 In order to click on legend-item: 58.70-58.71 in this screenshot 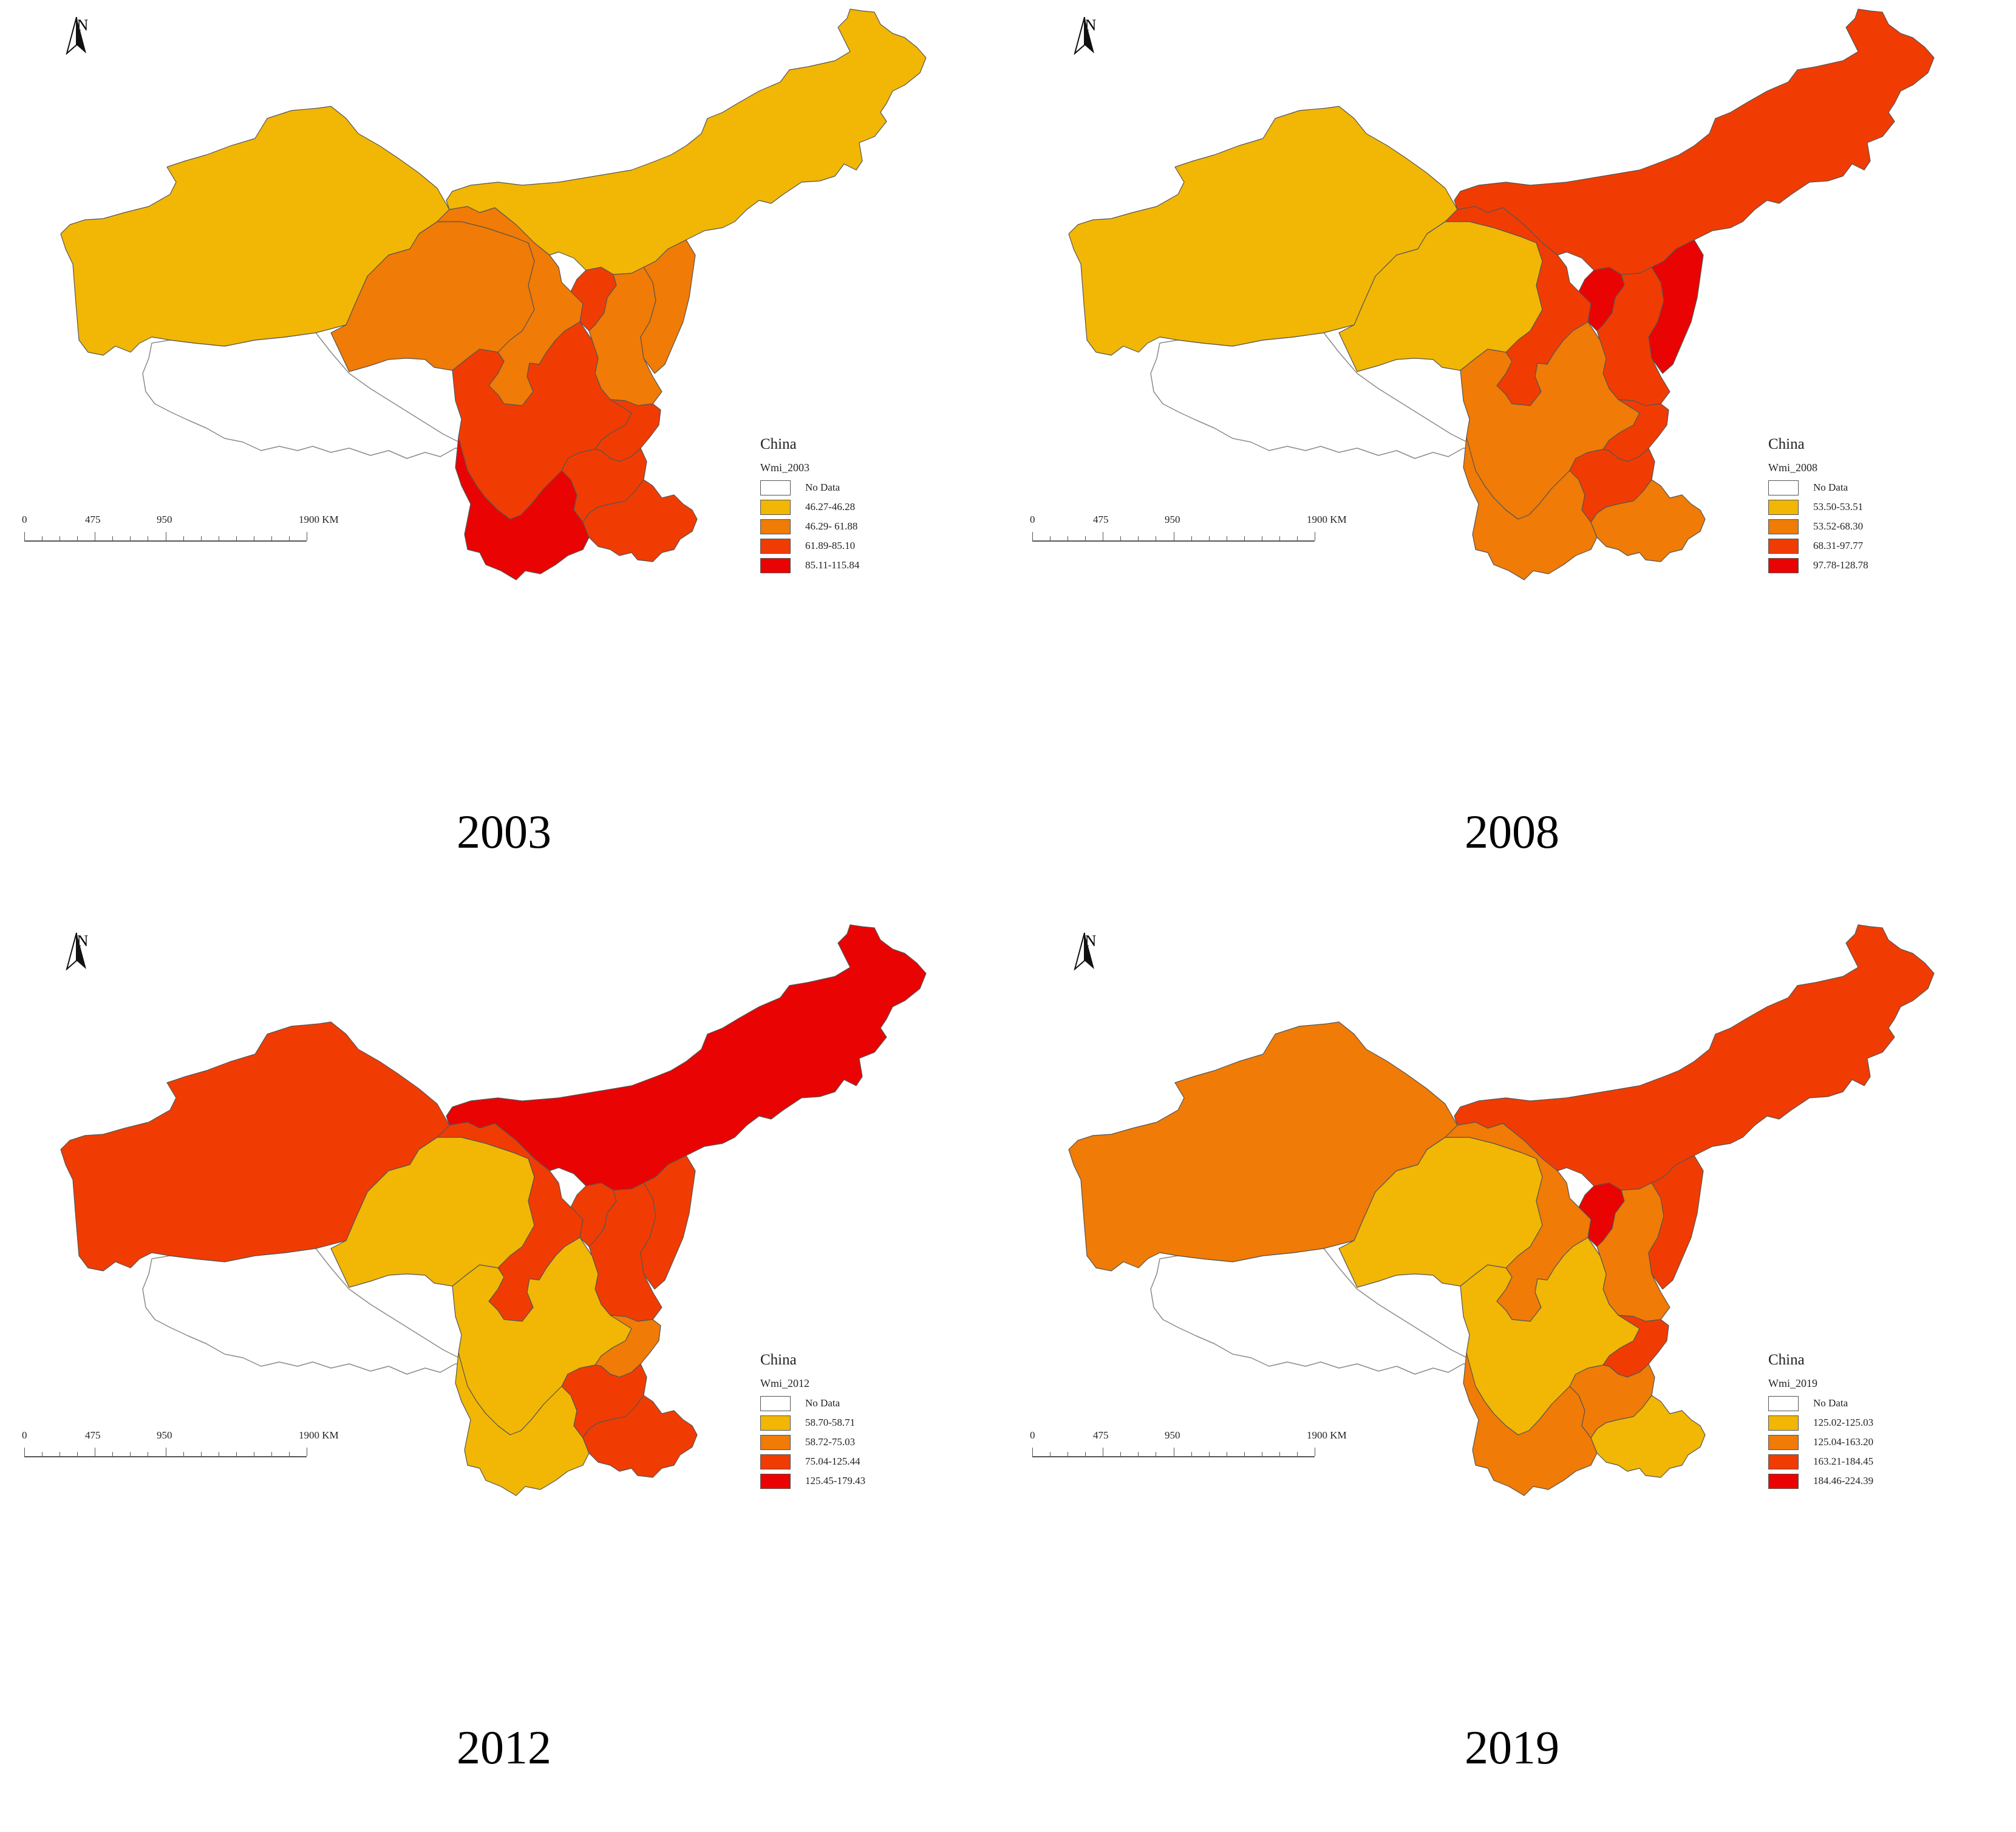, I will do `click(812, 1422)`.